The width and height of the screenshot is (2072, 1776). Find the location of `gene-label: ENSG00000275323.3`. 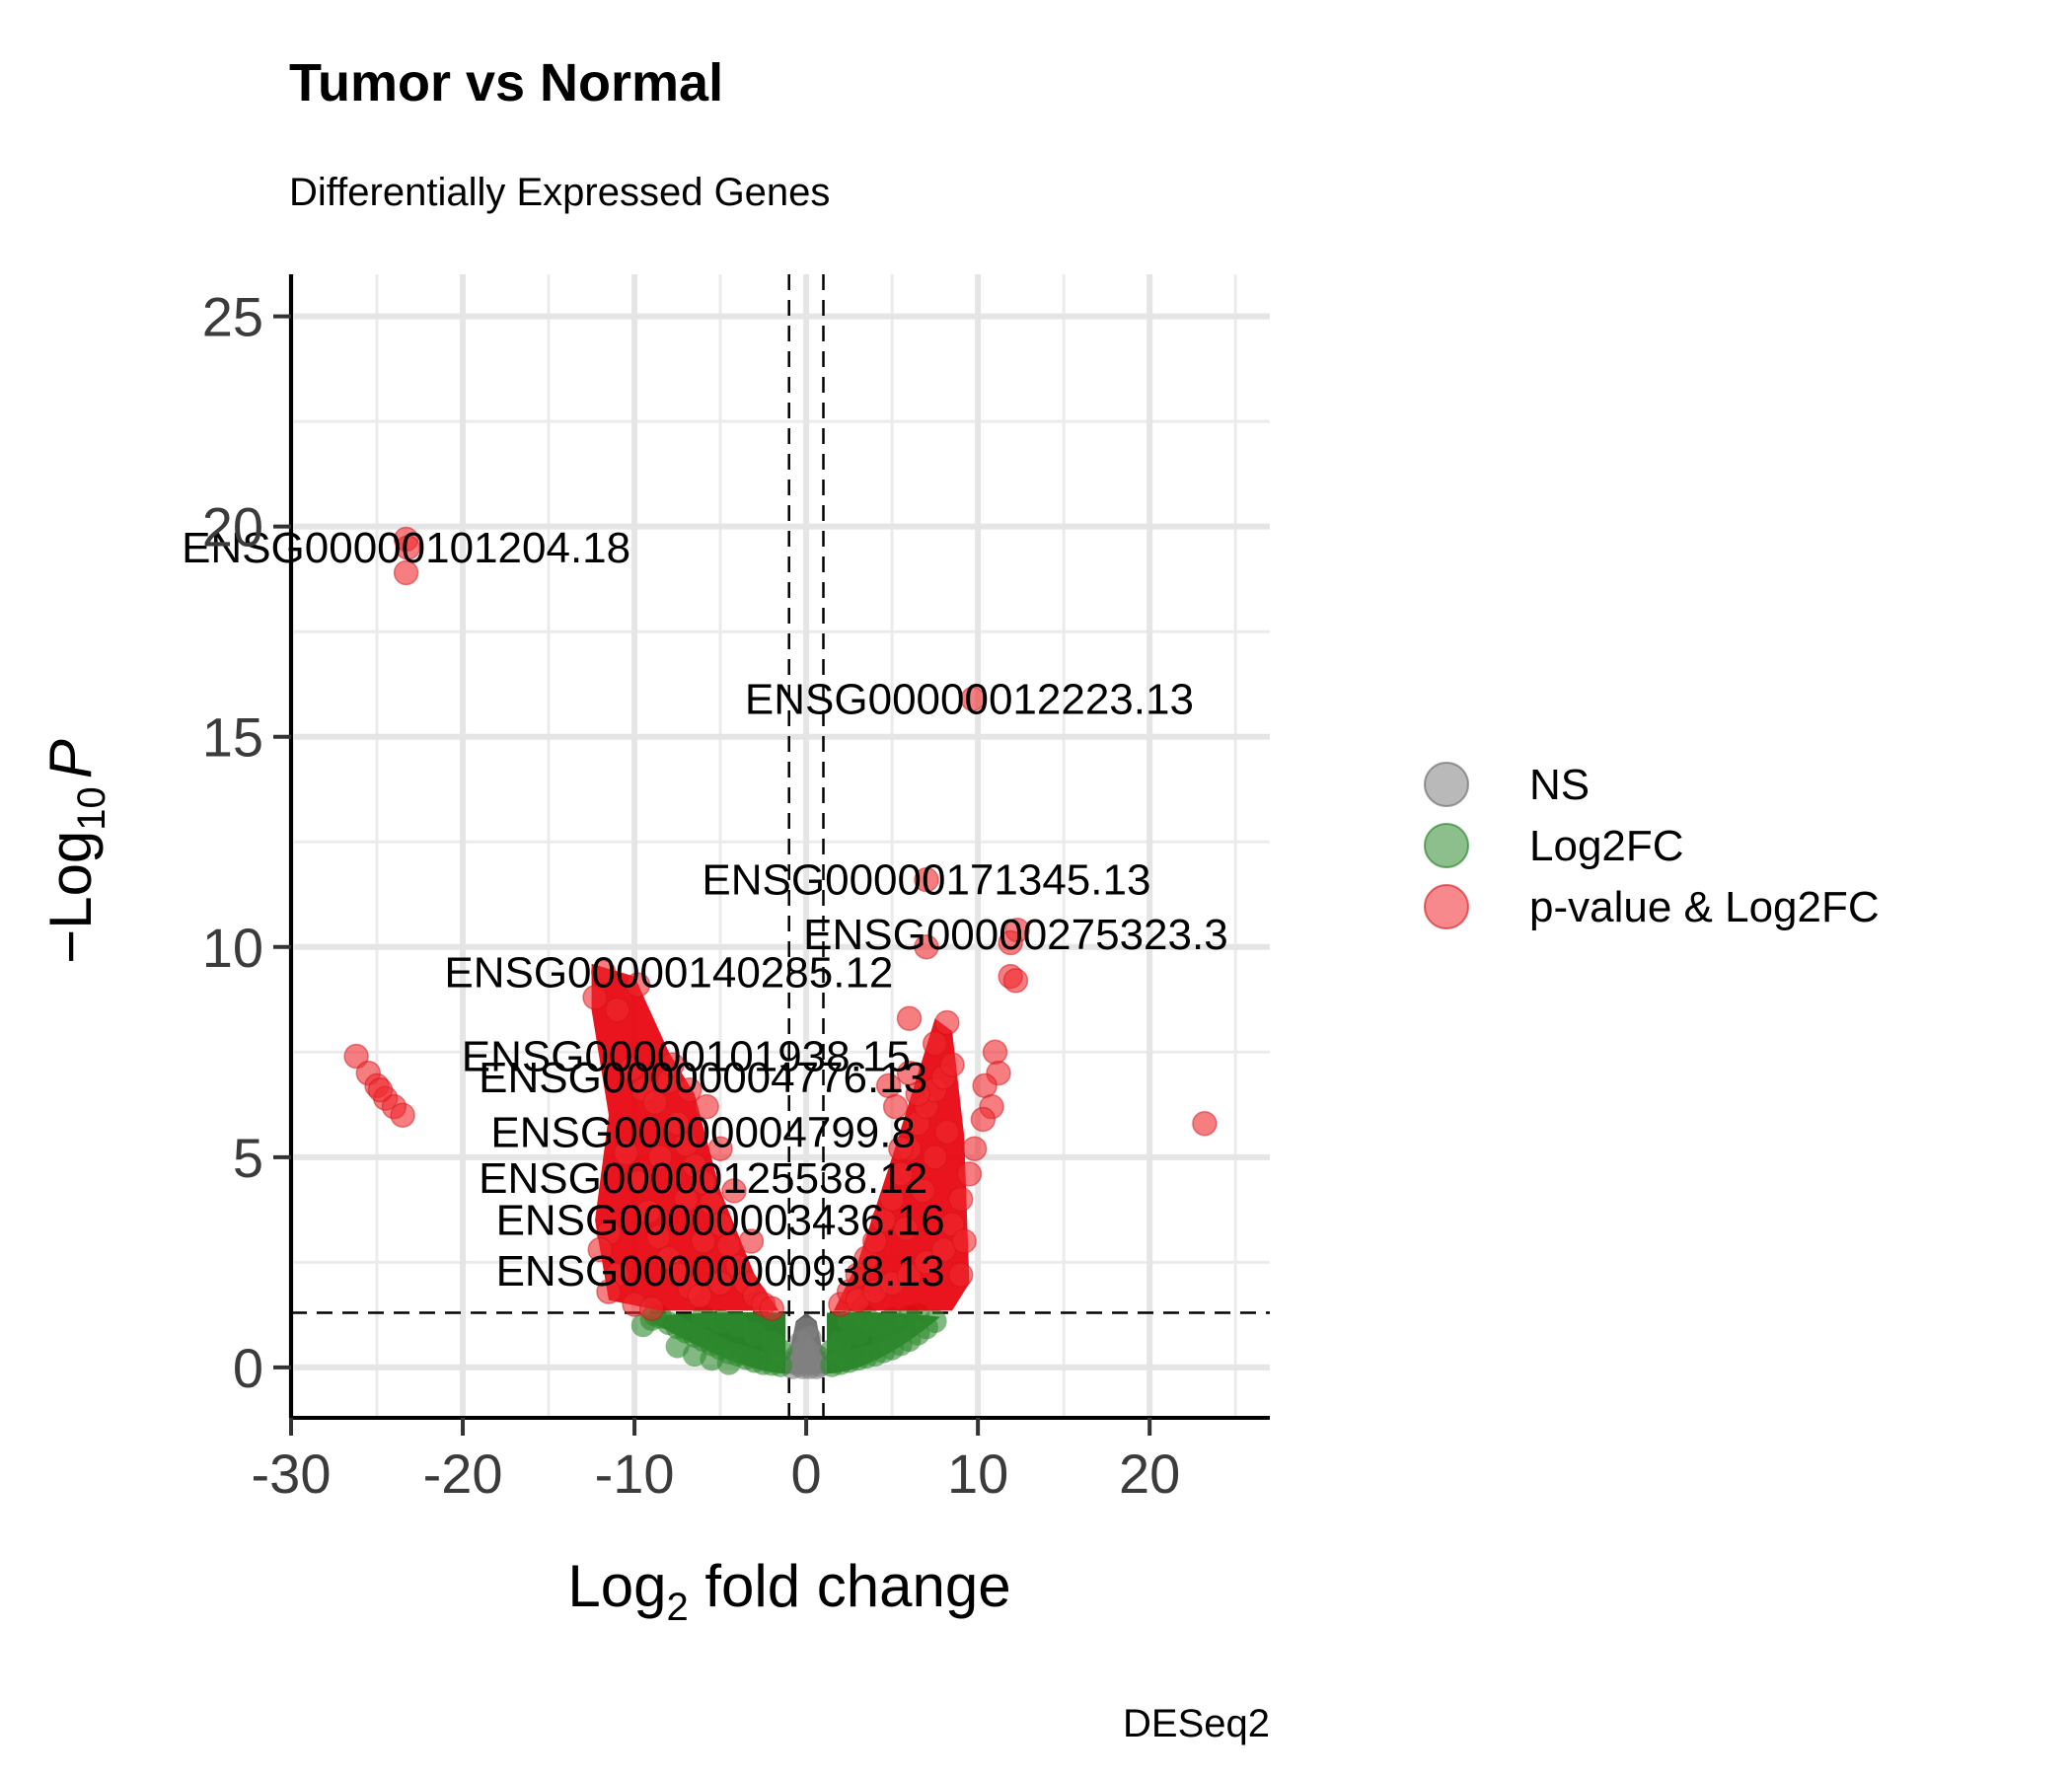

gene-label: ENSG00000275323.3 is located at coordinates (1016, 935).